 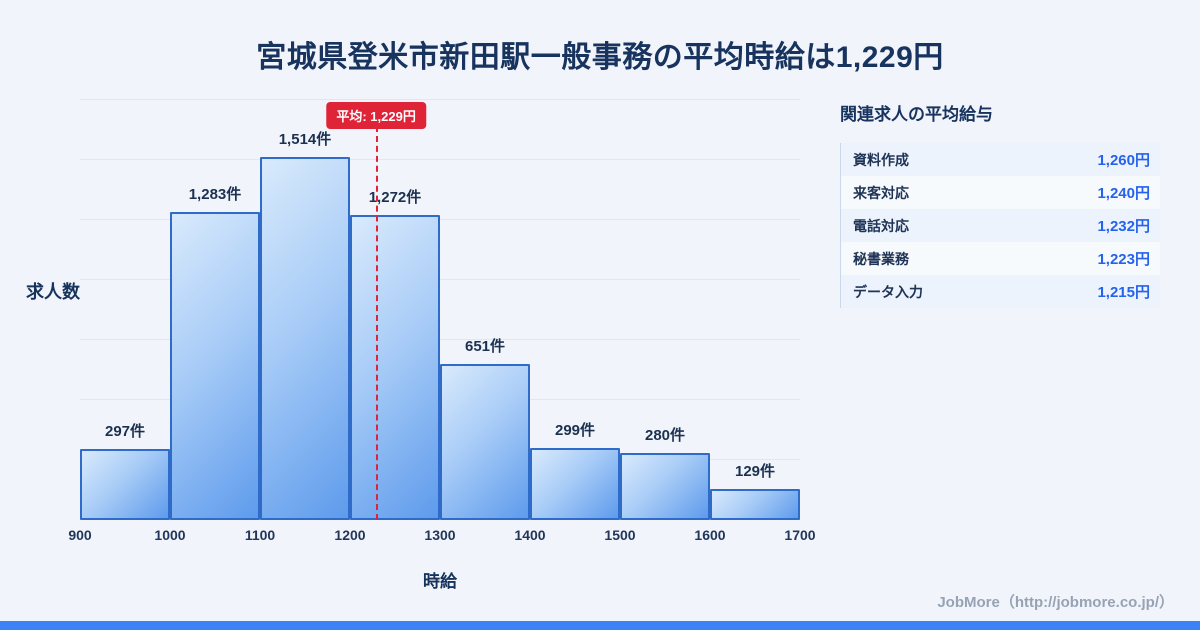 I want to click on footer-credit: JobMore（http://jobmore.co.jp/）, so click(x=1055, y=602).